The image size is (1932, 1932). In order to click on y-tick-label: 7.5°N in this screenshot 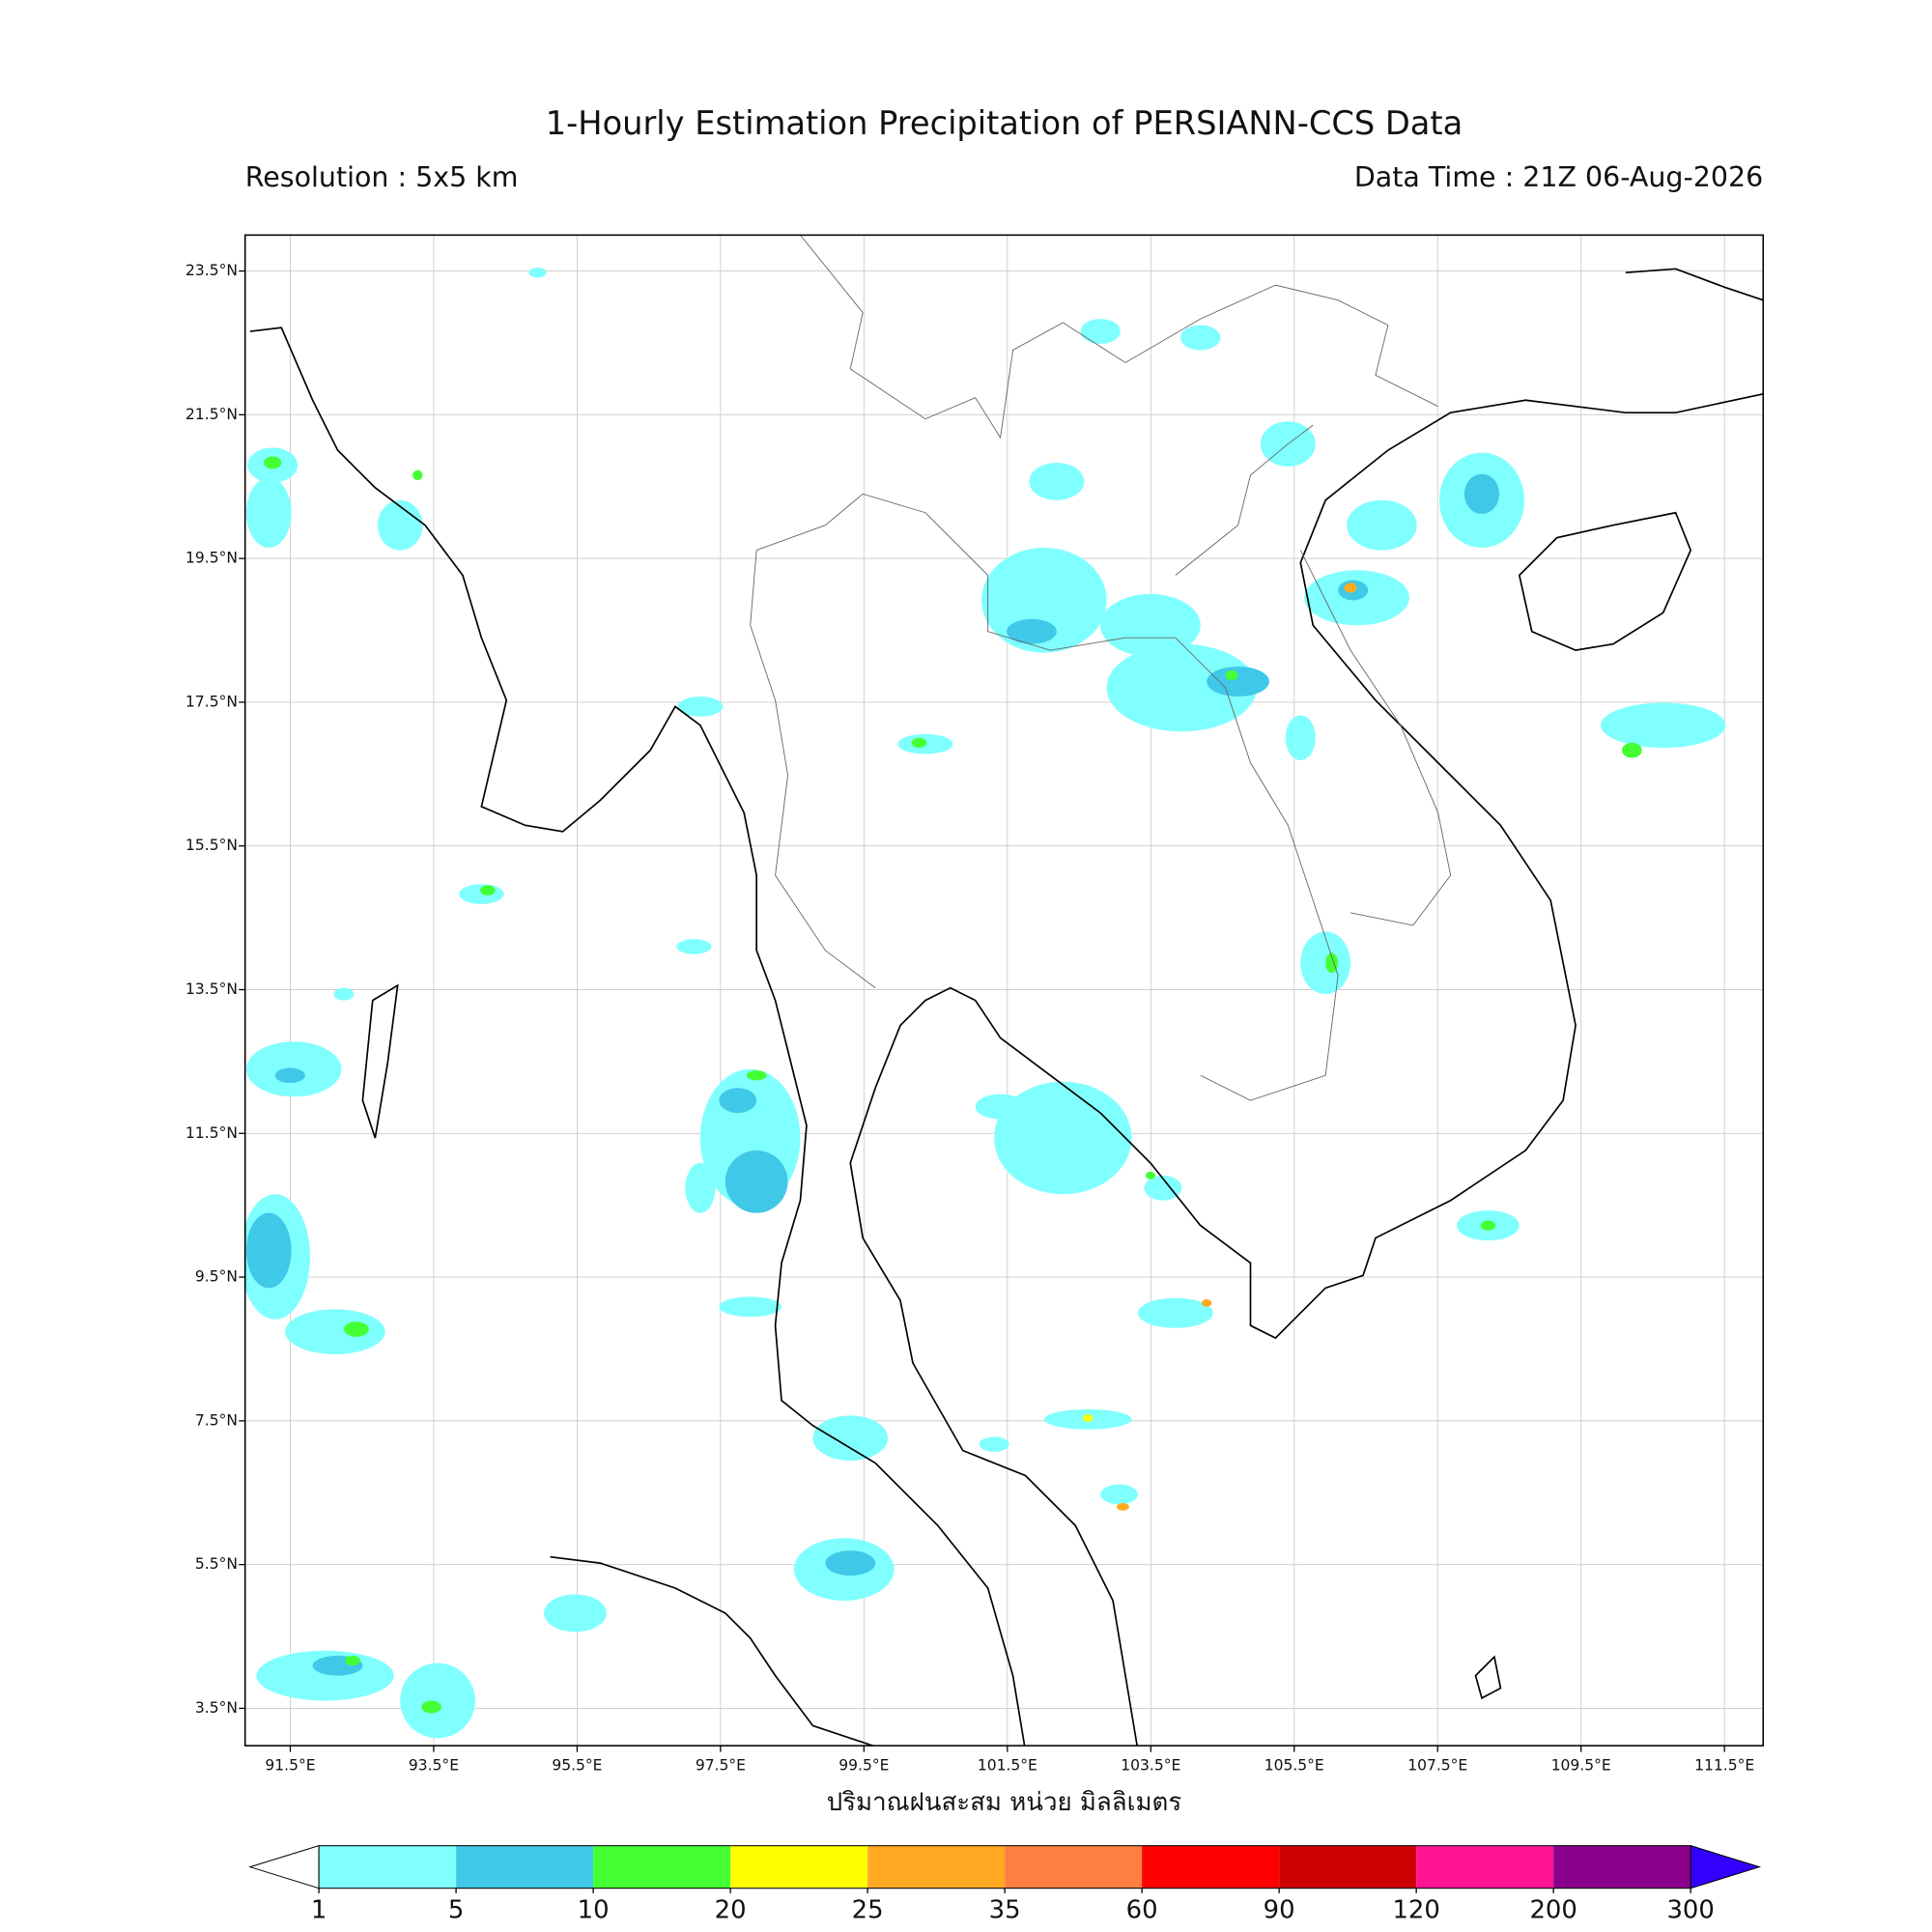, I will do `click(216, 1420)`.